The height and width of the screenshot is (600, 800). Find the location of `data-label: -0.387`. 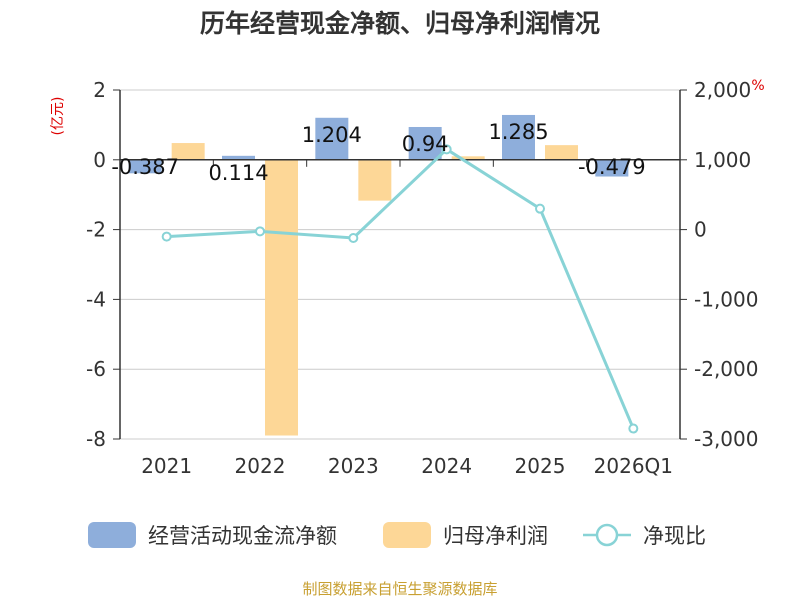

data-label: -0.387 is located at coordinates (145, 167).